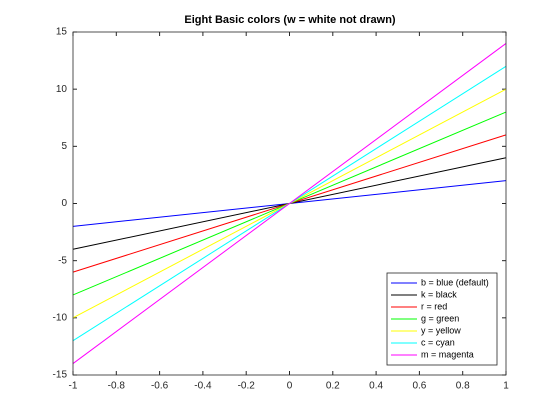 The image size is (560, 420). I want to click on y-tick-label: -15, so click(60, 375).